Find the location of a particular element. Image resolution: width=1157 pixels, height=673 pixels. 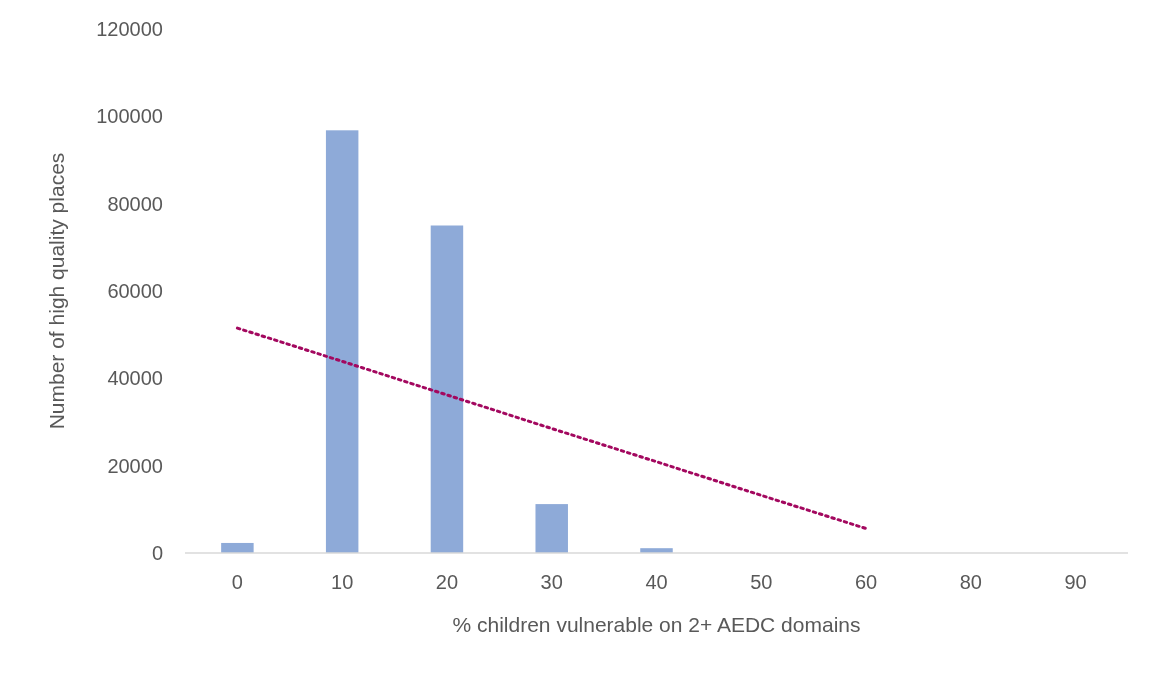

x-tick-label: 60 is located at coordinates (866, 582).